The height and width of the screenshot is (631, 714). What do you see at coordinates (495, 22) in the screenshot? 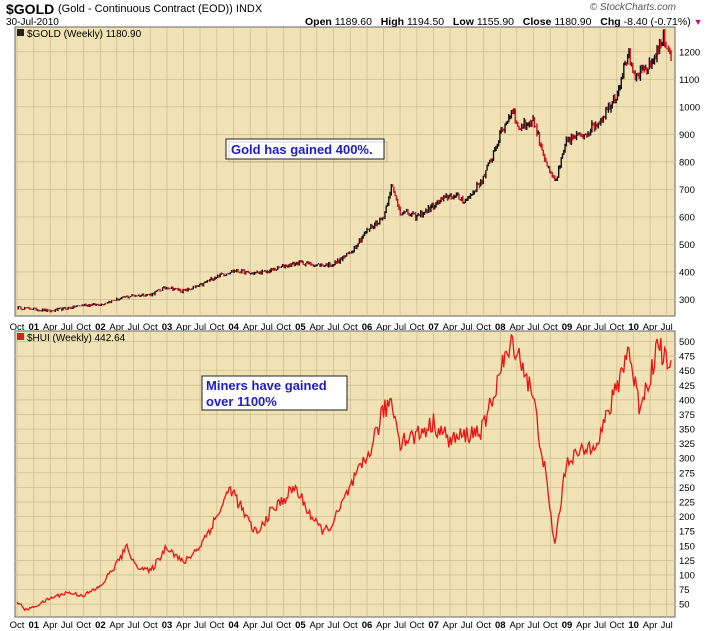
I see `low-value: 1155.90` at bounding box center [495, 22].